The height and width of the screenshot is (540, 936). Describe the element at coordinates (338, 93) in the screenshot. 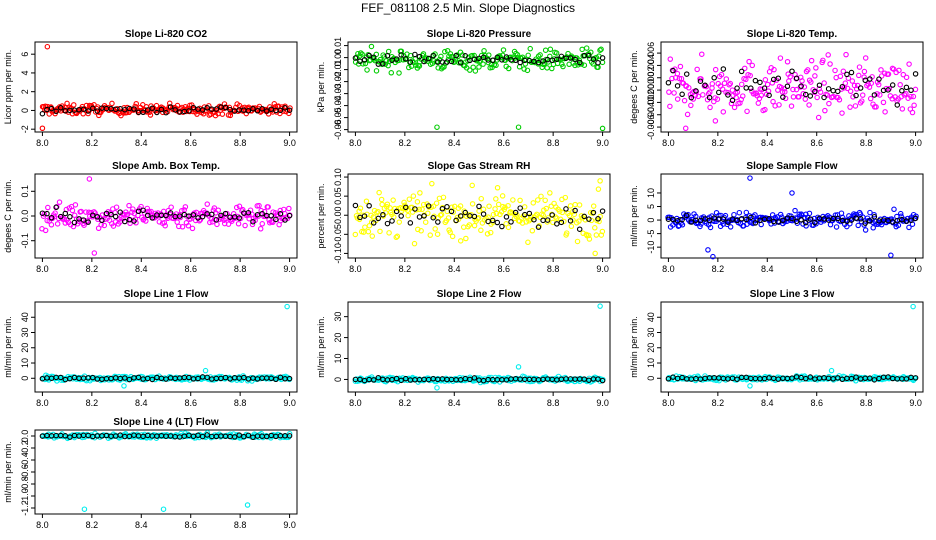

I see `y-tick-label: -0.03` at that location.